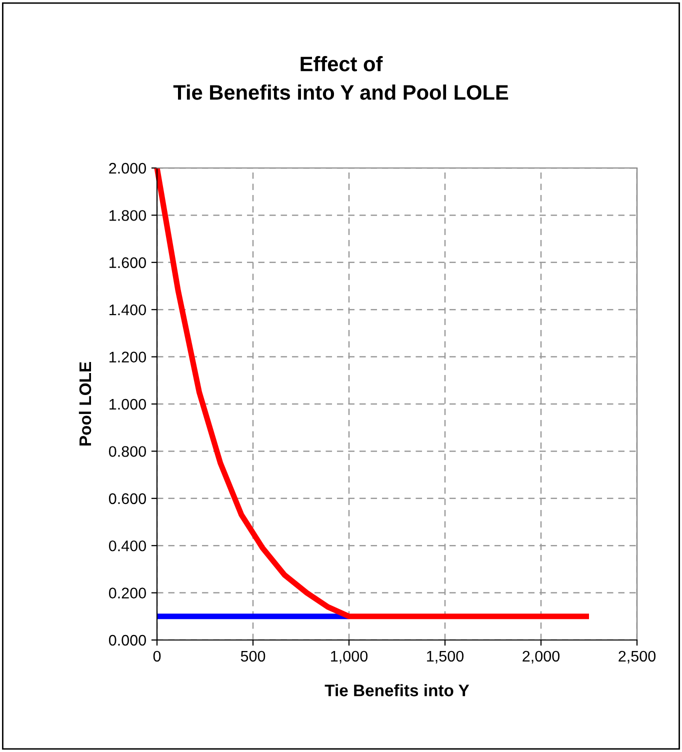 The image size is (682, 752). I want to click on y-tick-label: 0.200, so click(127, 593).